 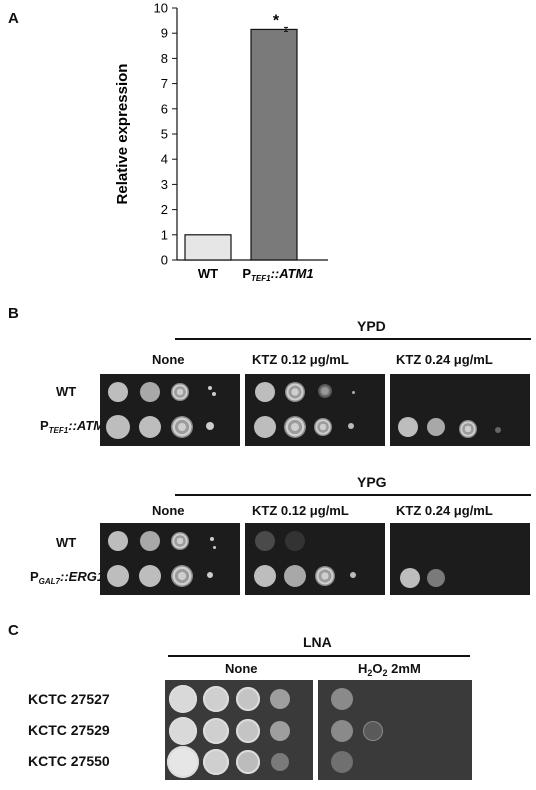 I want to click on ypd-divider, so click(x=353, y=339).